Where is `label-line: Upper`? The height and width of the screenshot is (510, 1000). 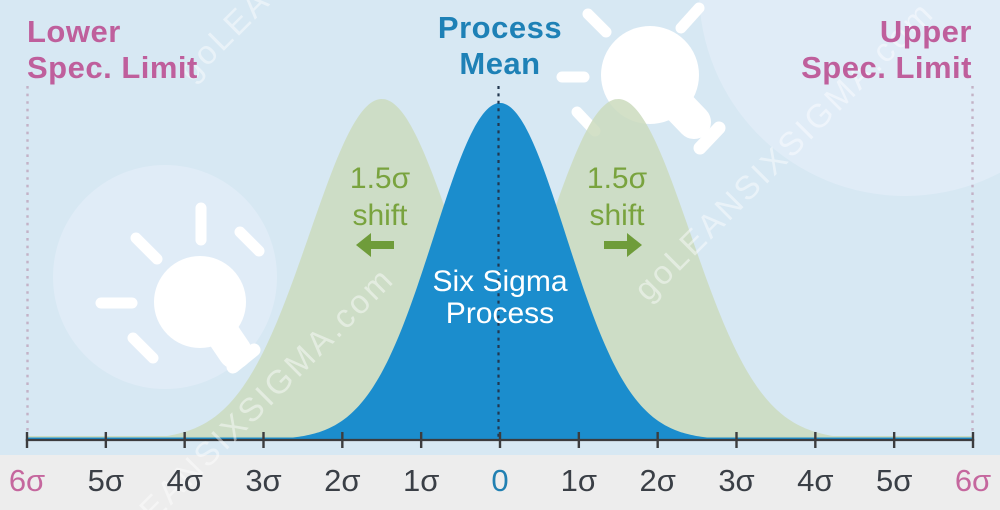 label-line: Upper is located at coordinates (925, 31).